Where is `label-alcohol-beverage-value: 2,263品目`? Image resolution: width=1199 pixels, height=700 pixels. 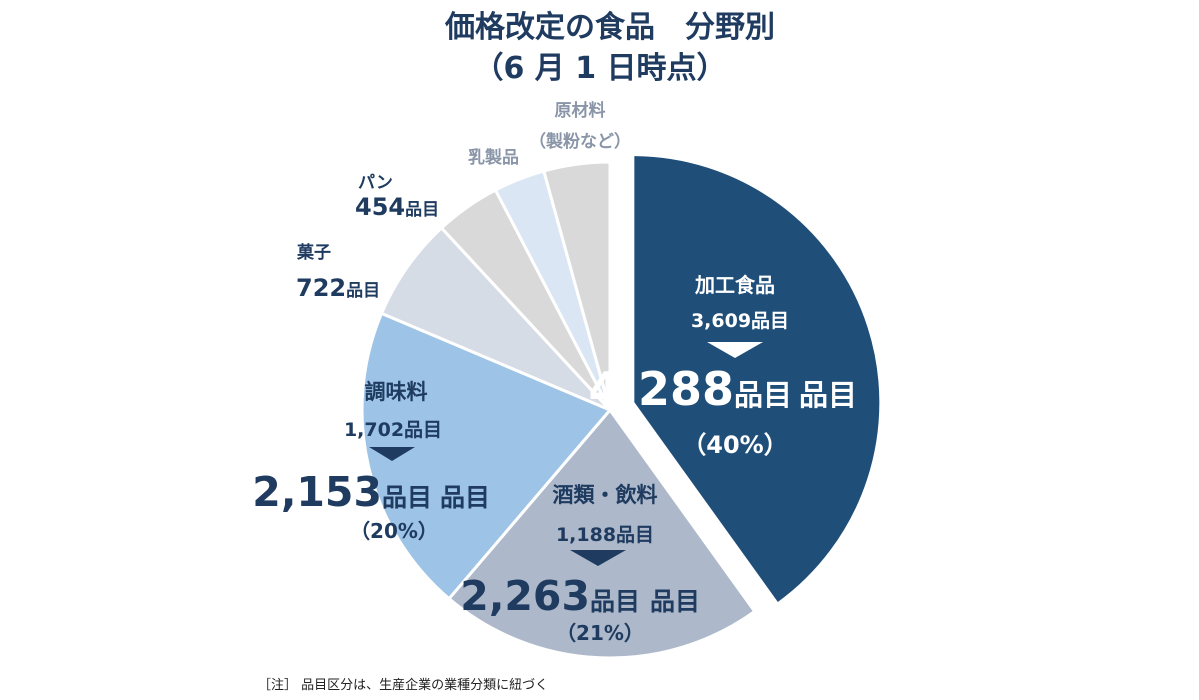
label-alcohol-beverage-value: 2,263品目 is located at coordinates (550, 596).